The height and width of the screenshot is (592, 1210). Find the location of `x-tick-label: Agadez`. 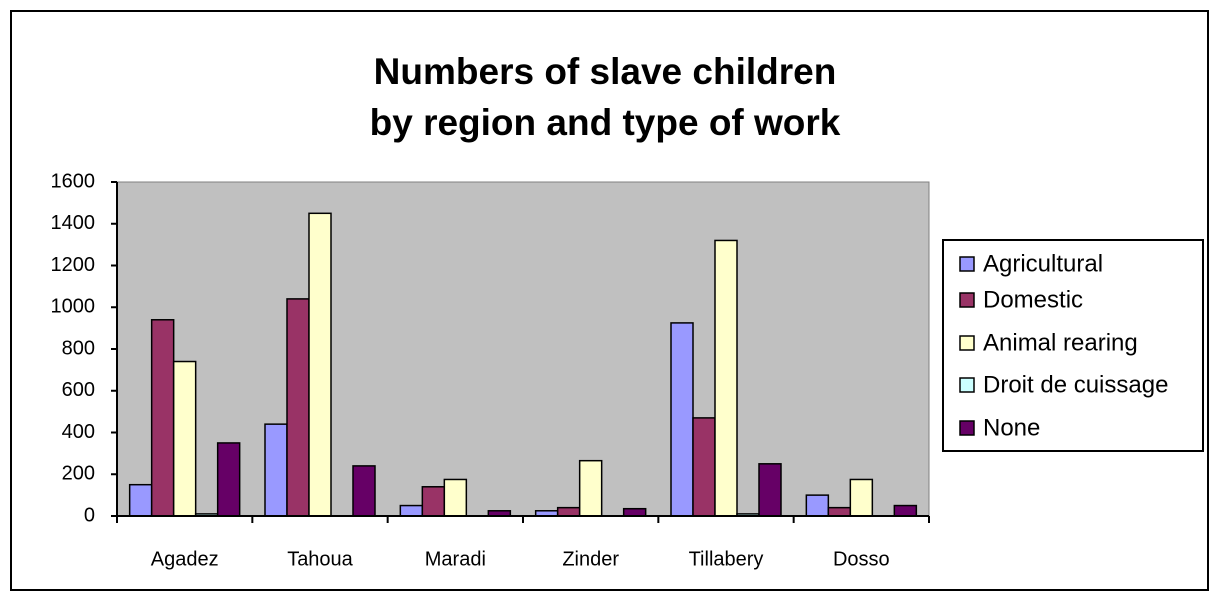

x-tick-label: Agadez is located at coordinates (185, 559).